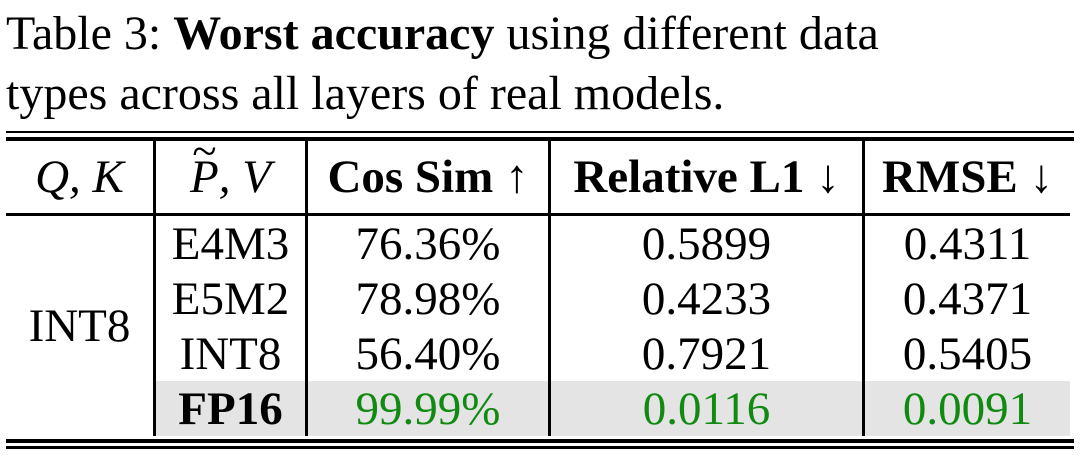 This screenshot has width=1080, height=463. Describe the element at coordinates (426, 178) in the screenshot. I see `col-header-cos-sim: Cos Sim ↑` at that location.